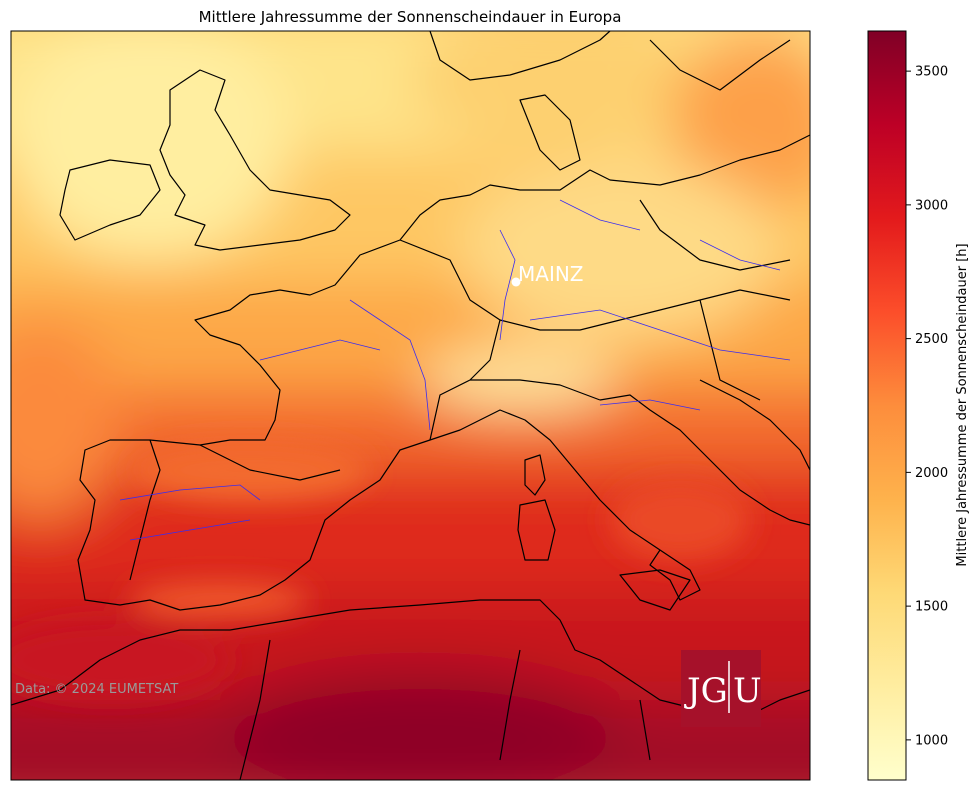 This screenshot has width=980, height=790. I want to click on coast-balkans, so click(754, 425).